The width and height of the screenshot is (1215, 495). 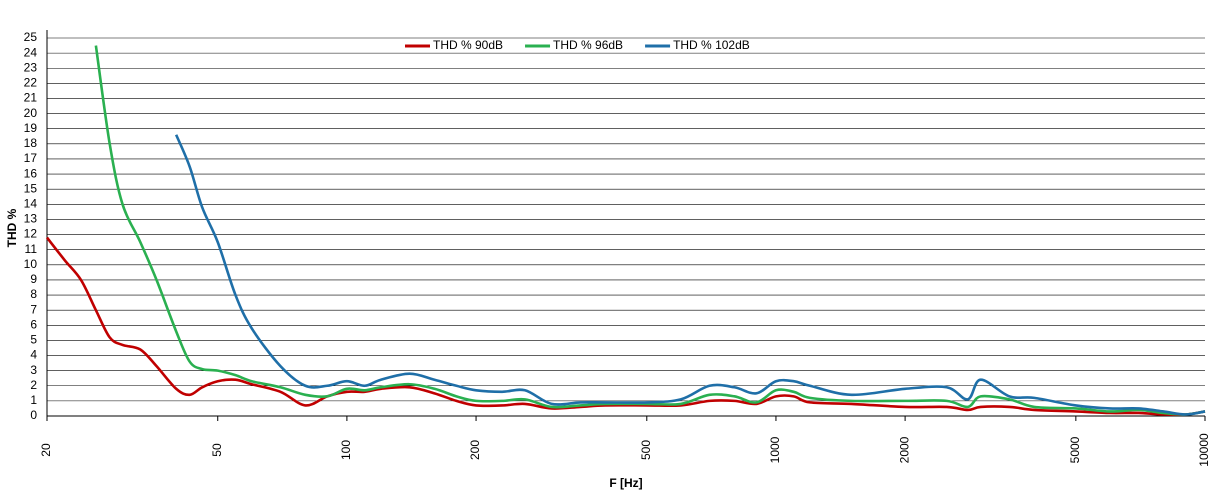 I want to click on x-axis-title: F [Hz], so click(x=625, y=483).